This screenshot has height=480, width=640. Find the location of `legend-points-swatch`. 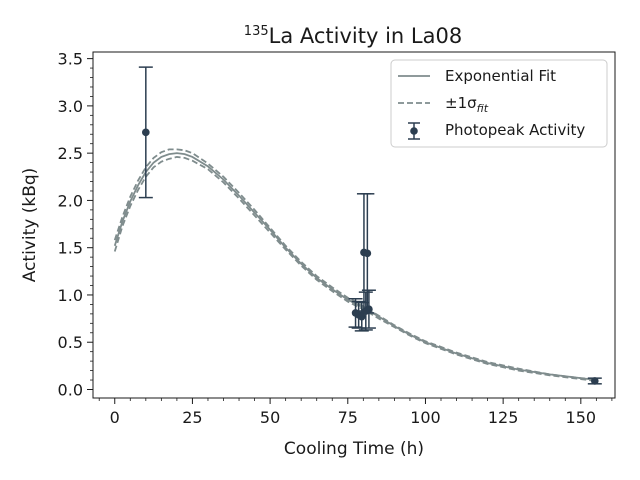

legend-points-swatch is located at coordinates (414, 131).